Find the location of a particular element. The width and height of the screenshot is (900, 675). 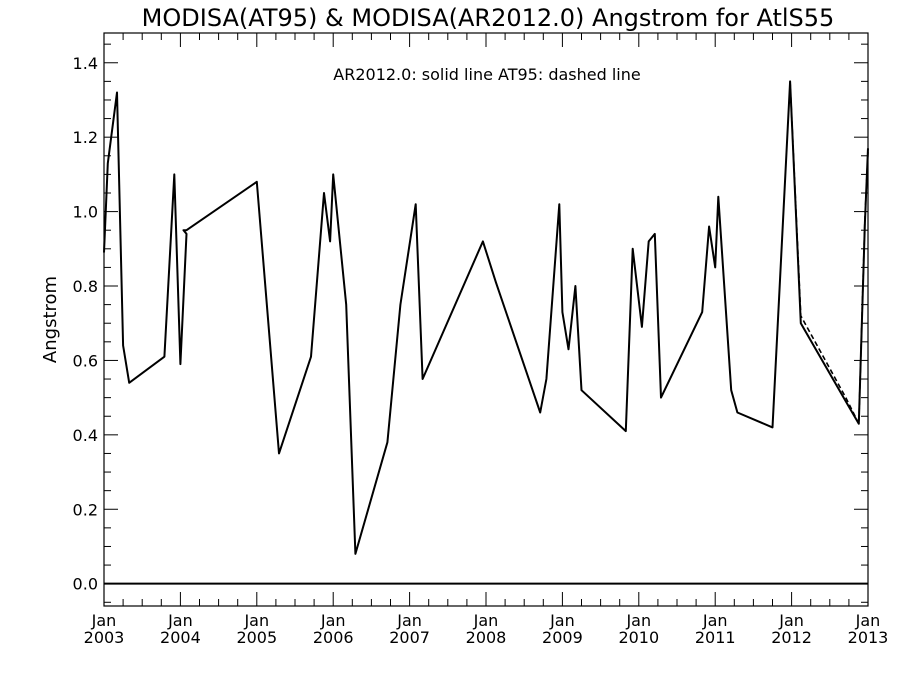

y-tick-label: 0.6 is located at coordinates (85, 360).